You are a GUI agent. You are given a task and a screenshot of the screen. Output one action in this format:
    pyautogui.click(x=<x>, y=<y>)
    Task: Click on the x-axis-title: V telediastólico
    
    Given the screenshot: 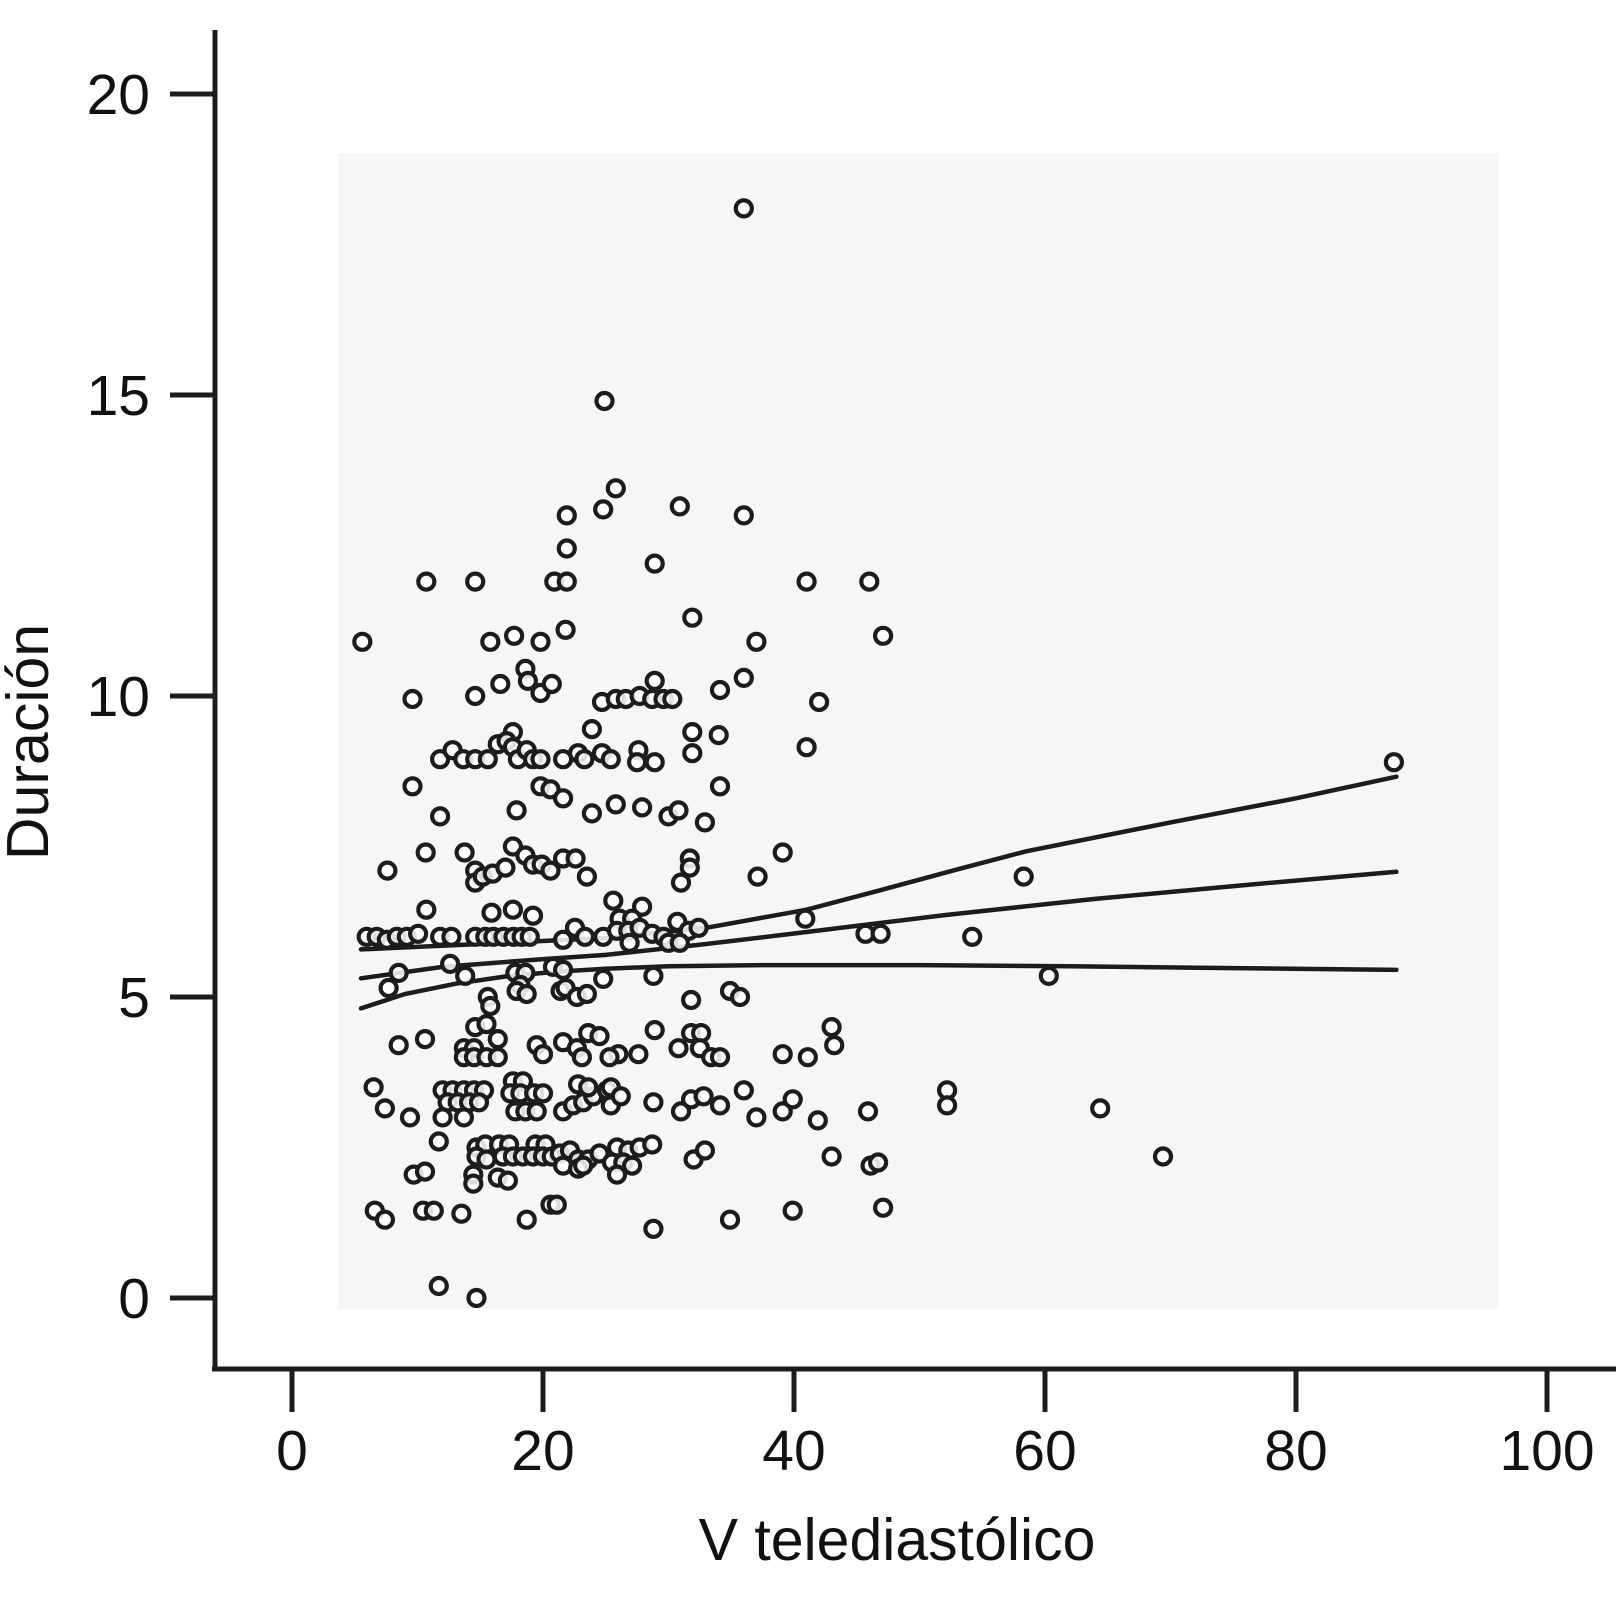 What is the action you would take?
    pyautogui.click(x=897, y=1540)
    